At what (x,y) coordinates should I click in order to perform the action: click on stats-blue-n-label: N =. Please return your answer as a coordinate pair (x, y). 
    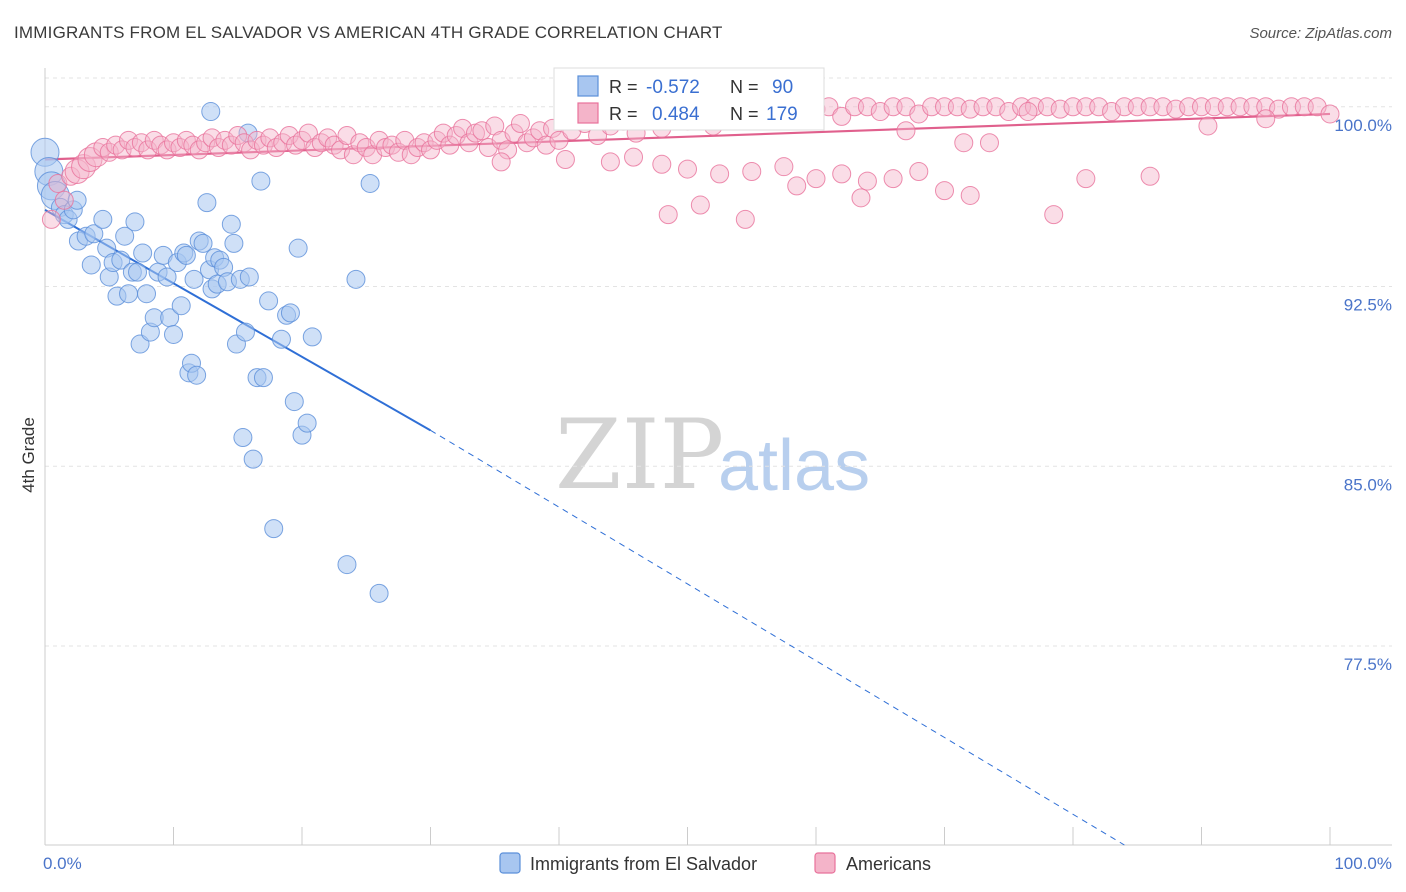
    Looking at the image, I should click on (744, 87).